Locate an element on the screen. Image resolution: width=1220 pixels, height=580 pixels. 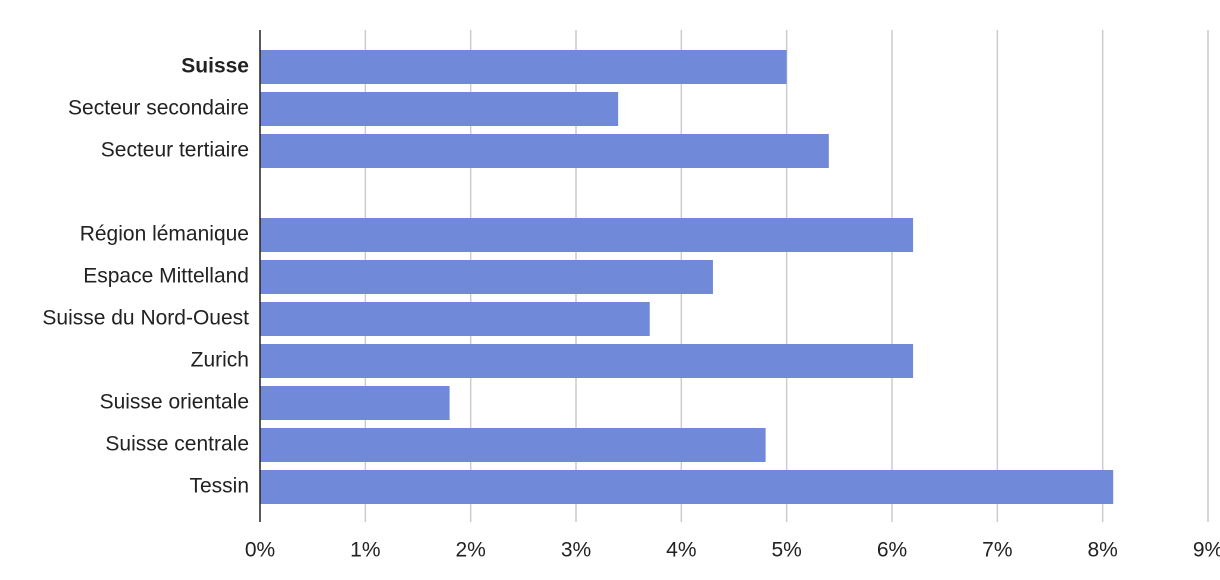
y-tick-label: Suisse is located at coordinates (215, 66).